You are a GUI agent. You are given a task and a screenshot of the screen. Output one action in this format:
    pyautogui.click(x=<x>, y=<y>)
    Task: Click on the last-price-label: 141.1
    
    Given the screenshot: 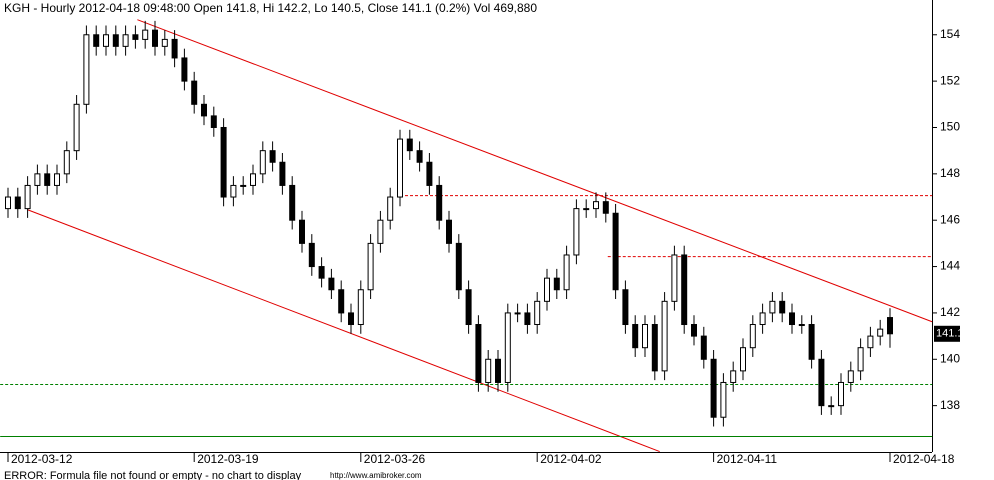 What is the action you would take?
    pyautogui.click(x=950, y=334)
    